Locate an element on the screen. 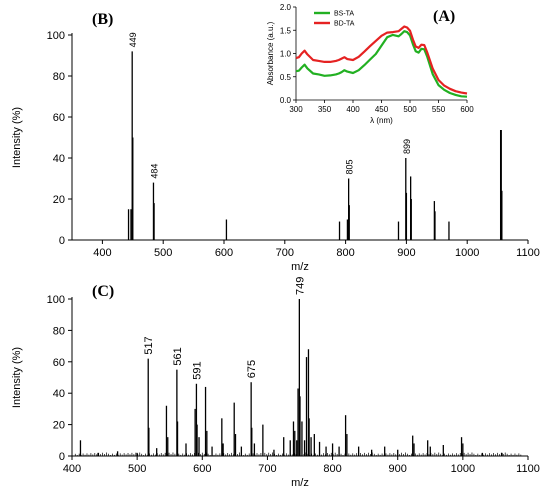 The image size is (550, 498). y-tick-label: 2.0 is located at coordinates (286, 7).